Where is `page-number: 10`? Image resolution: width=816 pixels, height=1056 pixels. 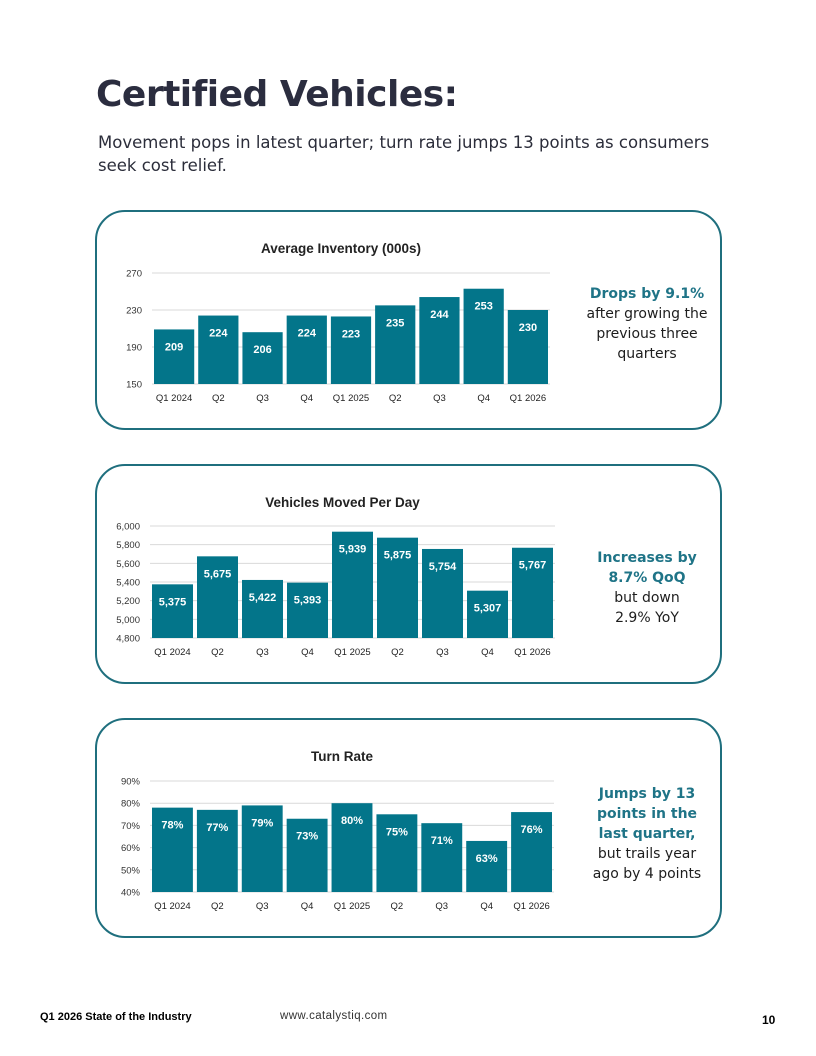
page-number: 10 is located at coordinates (769, 1020).